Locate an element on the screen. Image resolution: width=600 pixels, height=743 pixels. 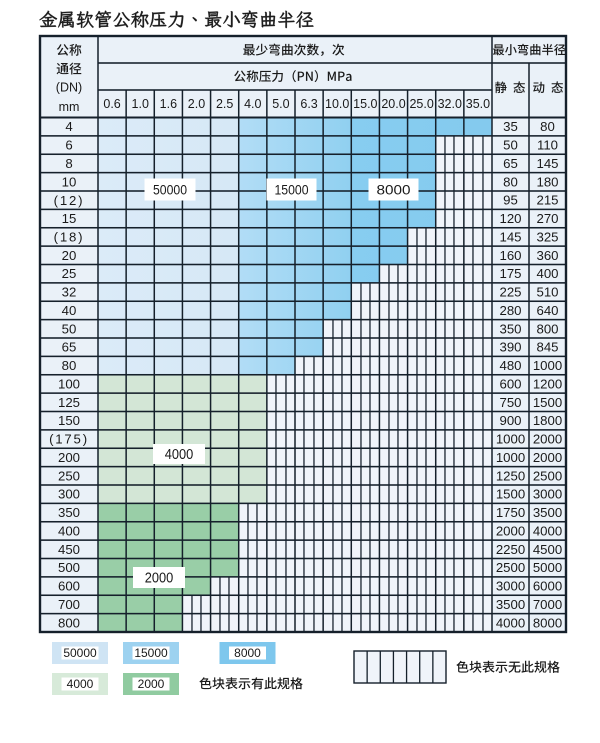
svg-text: 1.6 is located at coordinates (168, 104).